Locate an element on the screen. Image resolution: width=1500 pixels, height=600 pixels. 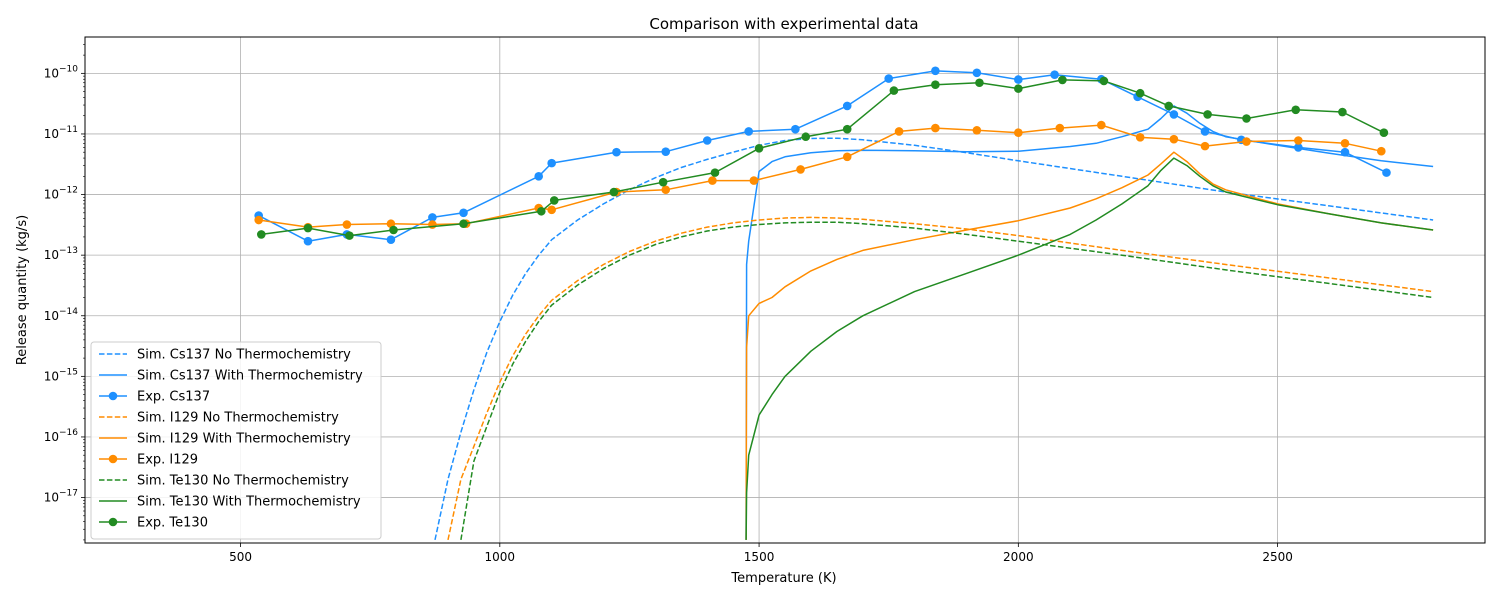
y-tick-label: 10−17 is located at coordinates (61, 497).